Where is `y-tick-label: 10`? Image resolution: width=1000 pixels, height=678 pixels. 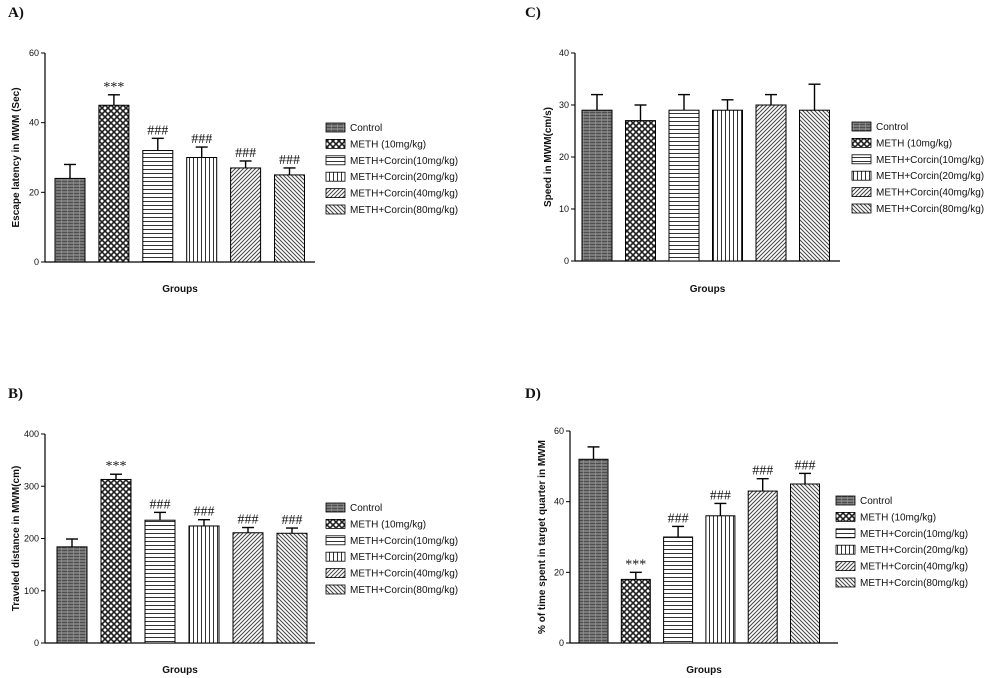 y-tick-label: 10 is located at coordinates (564, 209).